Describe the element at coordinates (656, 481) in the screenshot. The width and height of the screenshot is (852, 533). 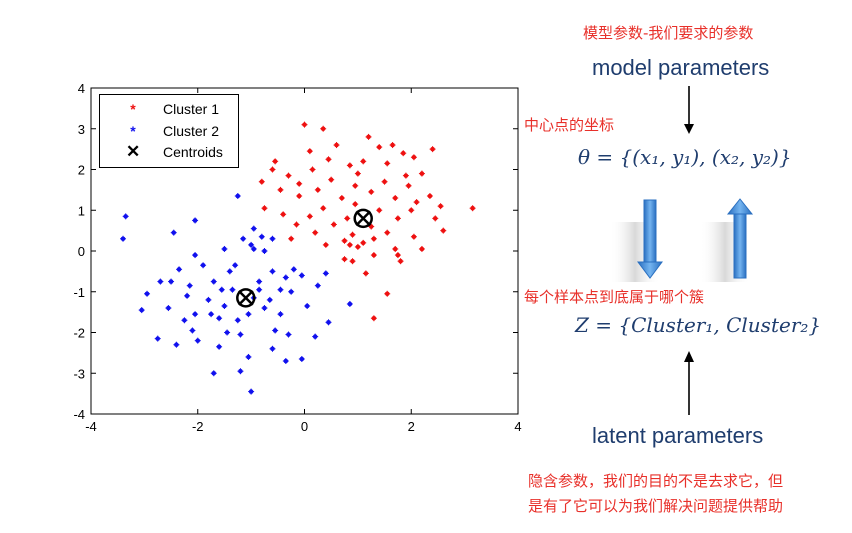
I see `hidden-params-note-line1: 隐含参数，我们的目的不是去求它，但` at that location.